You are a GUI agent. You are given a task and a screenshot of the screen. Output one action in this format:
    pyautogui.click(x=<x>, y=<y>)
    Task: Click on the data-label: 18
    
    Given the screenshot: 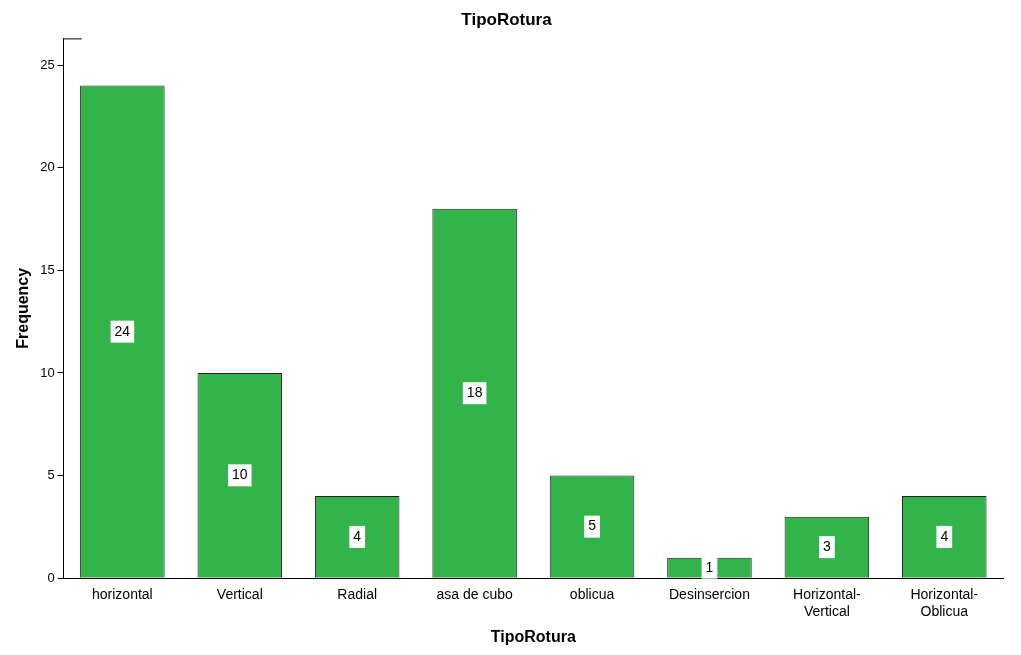 What is the action you would take?
    pyautogui.click(x=474, y=392)
    